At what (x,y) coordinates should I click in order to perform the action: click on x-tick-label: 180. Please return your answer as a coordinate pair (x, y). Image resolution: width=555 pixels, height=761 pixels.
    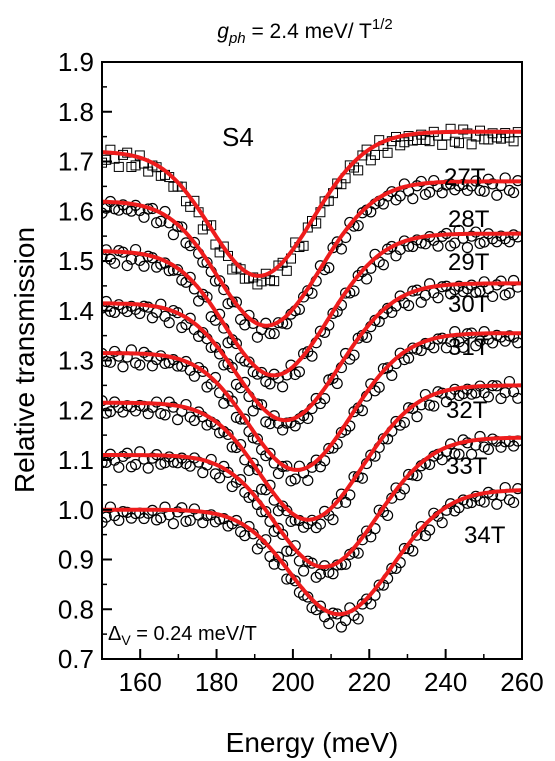
    Looking at the image, I should click on (216, 682).